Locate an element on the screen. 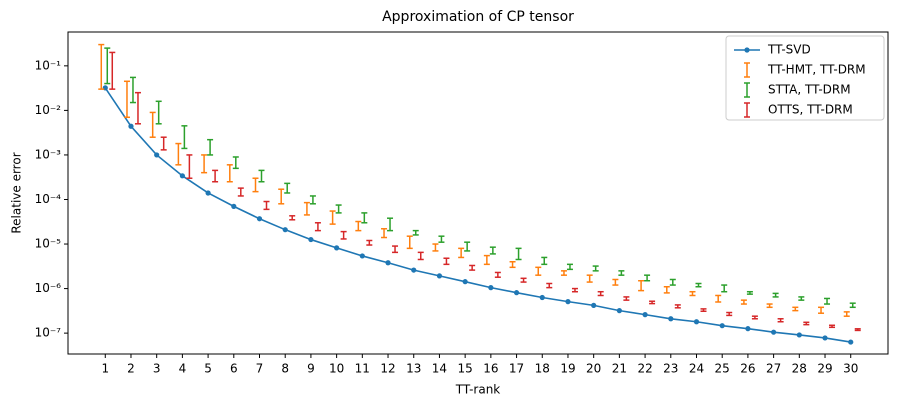  x-tick-label: 14 is located at coordinates (439, 369).